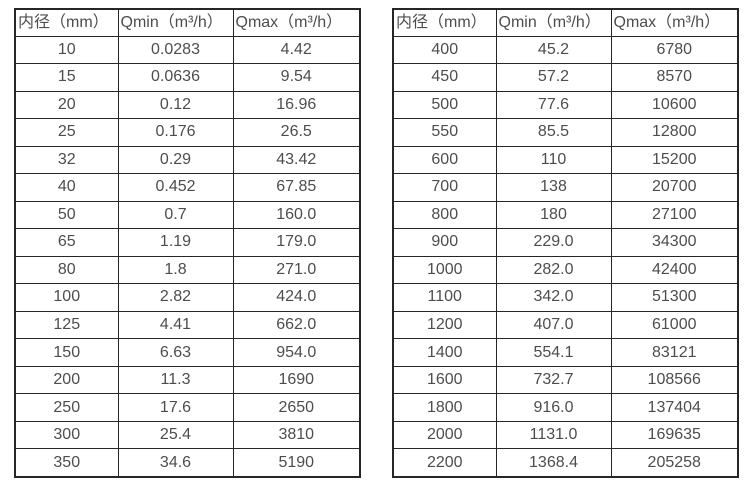 This screenshot has height=483, width=750. Describe the element at coordinates (553, 242) in the screenshot. I see `table-cell: 229.0` at that location.